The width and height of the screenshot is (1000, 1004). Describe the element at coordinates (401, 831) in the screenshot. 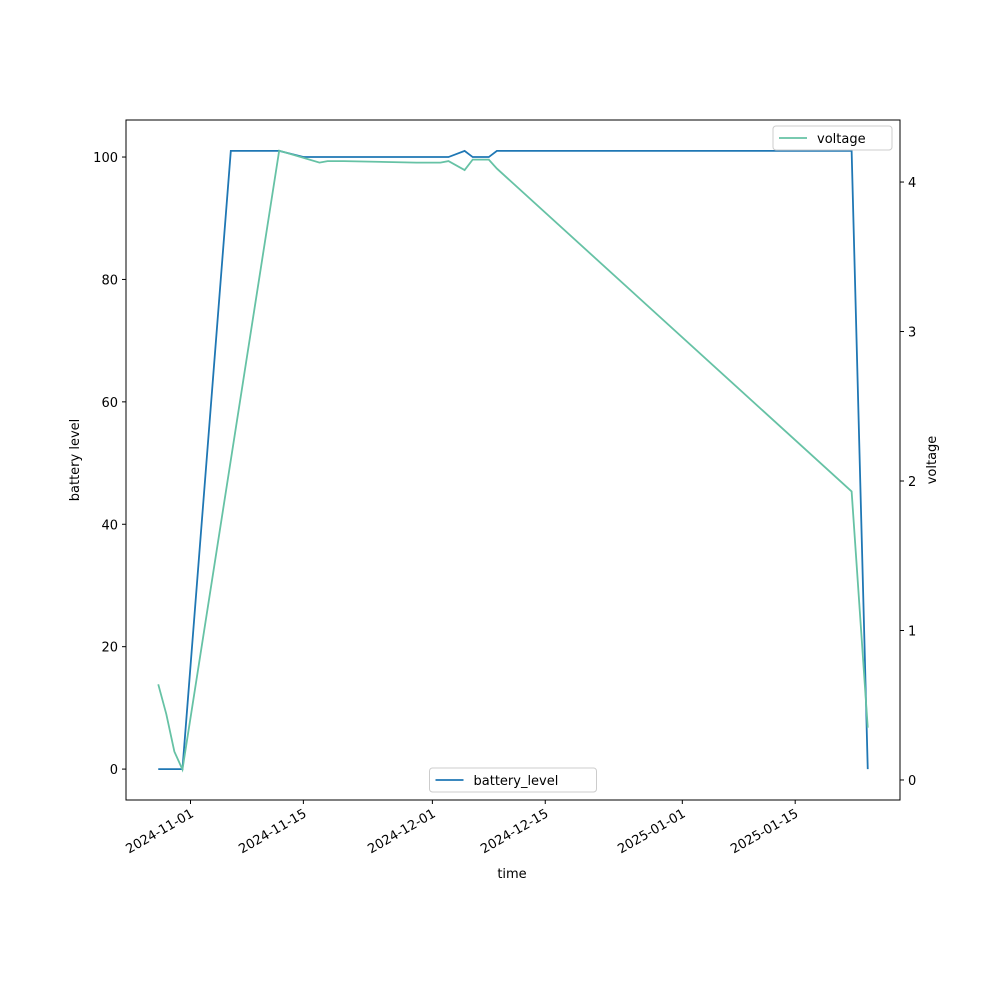

I see `x-tick-label: 2024-12-01` at that location.